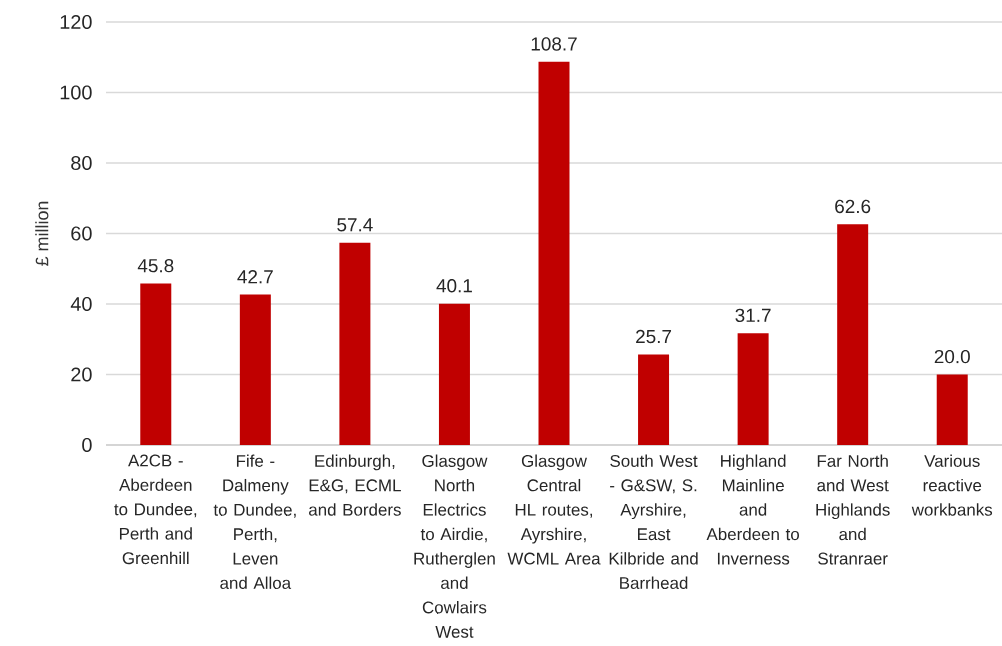 This screenshot has width=1002, height=646. I want to click on data-label: 40.1, so click(454, 286).